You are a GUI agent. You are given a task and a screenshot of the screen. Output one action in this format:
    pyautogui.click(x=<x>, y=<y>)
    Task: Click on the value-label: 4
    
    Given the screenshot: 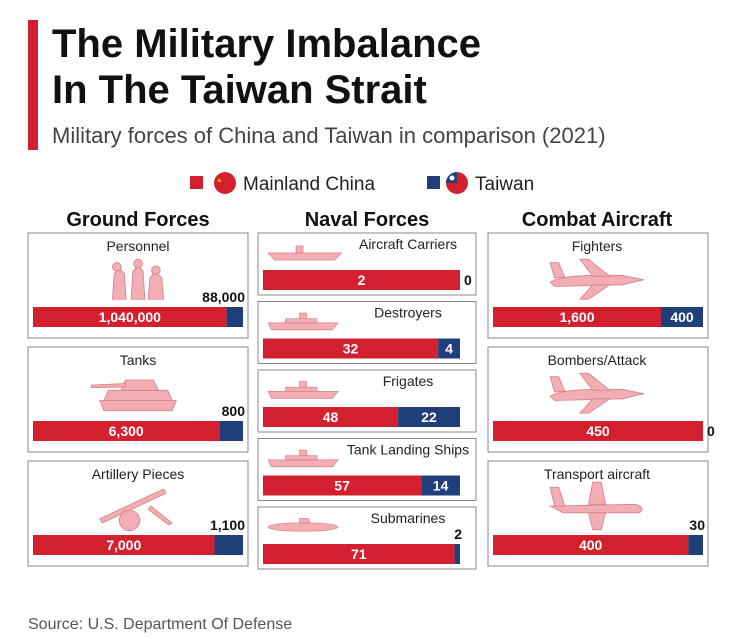 What is the action you would take?
    pyautogui.click(x=449, y=349)
    